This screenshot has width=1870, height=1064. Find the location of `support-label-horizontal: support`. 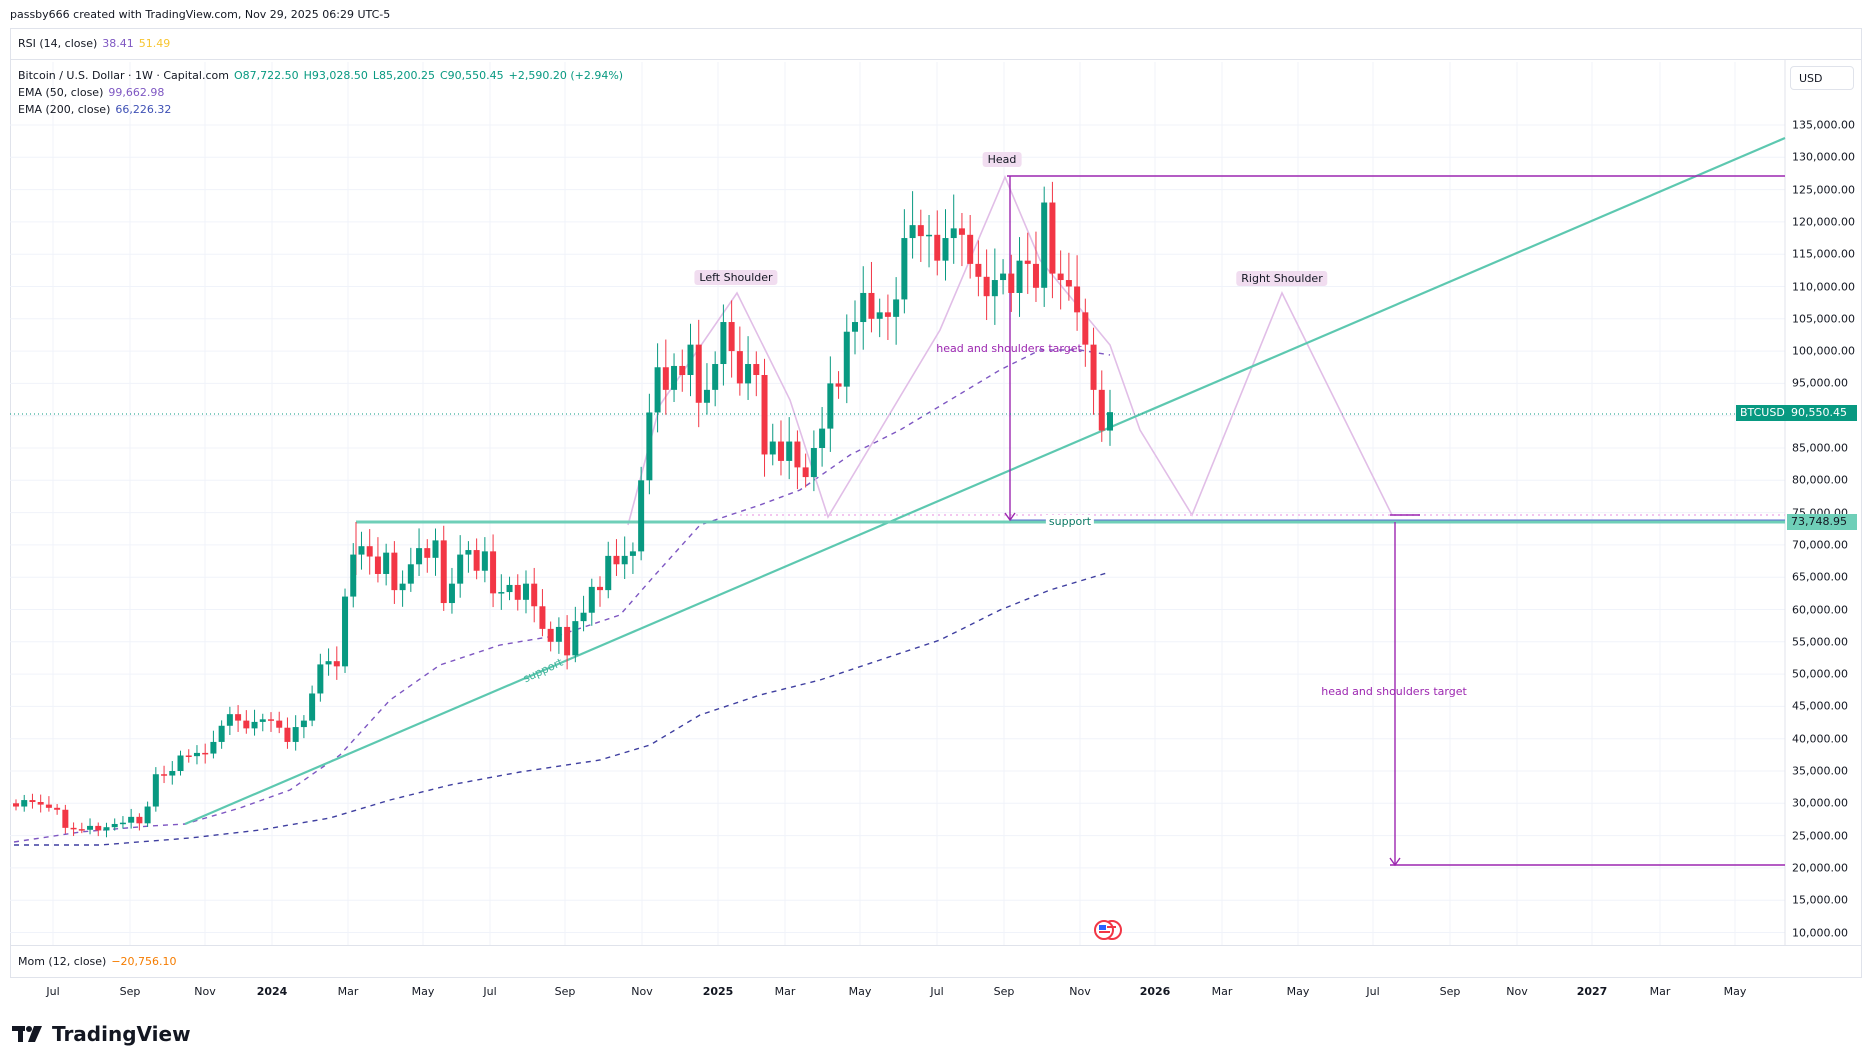

support-label-horizontal: support is located at coordinates (1070, 521).